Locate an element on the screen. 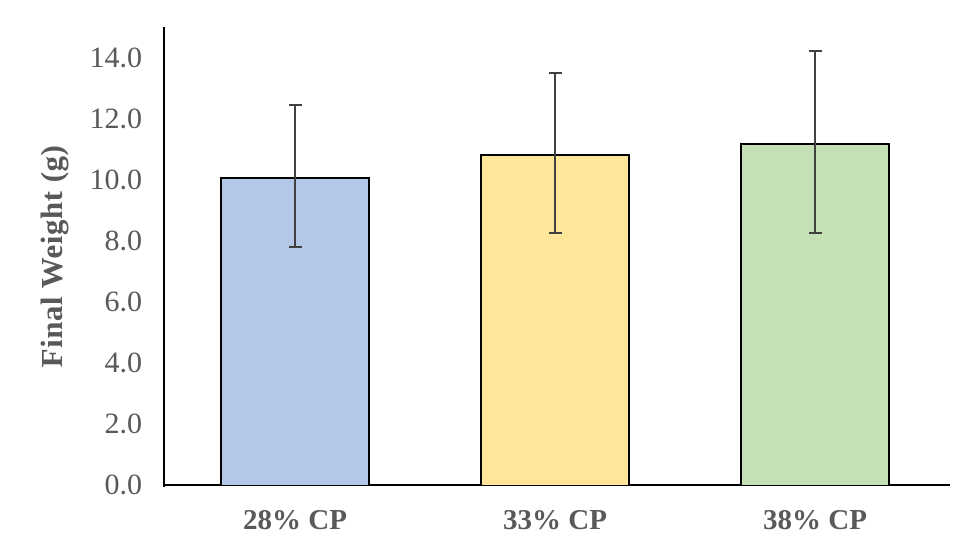 Image resolution: width=960 pixels, height=553 pixels. y-axis-line is located at coordinates (164, 257).